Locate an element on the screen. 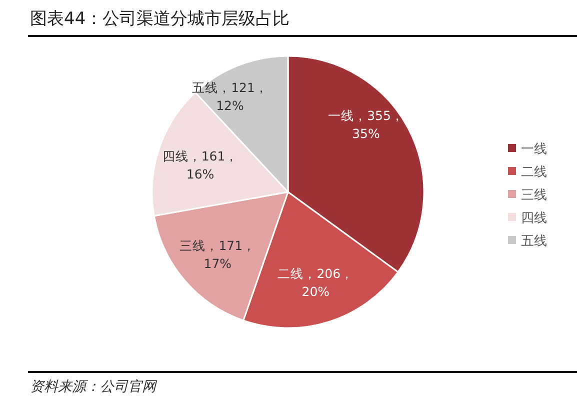  text: 资料来源：公司官网 is located at coordinates (94, 387).